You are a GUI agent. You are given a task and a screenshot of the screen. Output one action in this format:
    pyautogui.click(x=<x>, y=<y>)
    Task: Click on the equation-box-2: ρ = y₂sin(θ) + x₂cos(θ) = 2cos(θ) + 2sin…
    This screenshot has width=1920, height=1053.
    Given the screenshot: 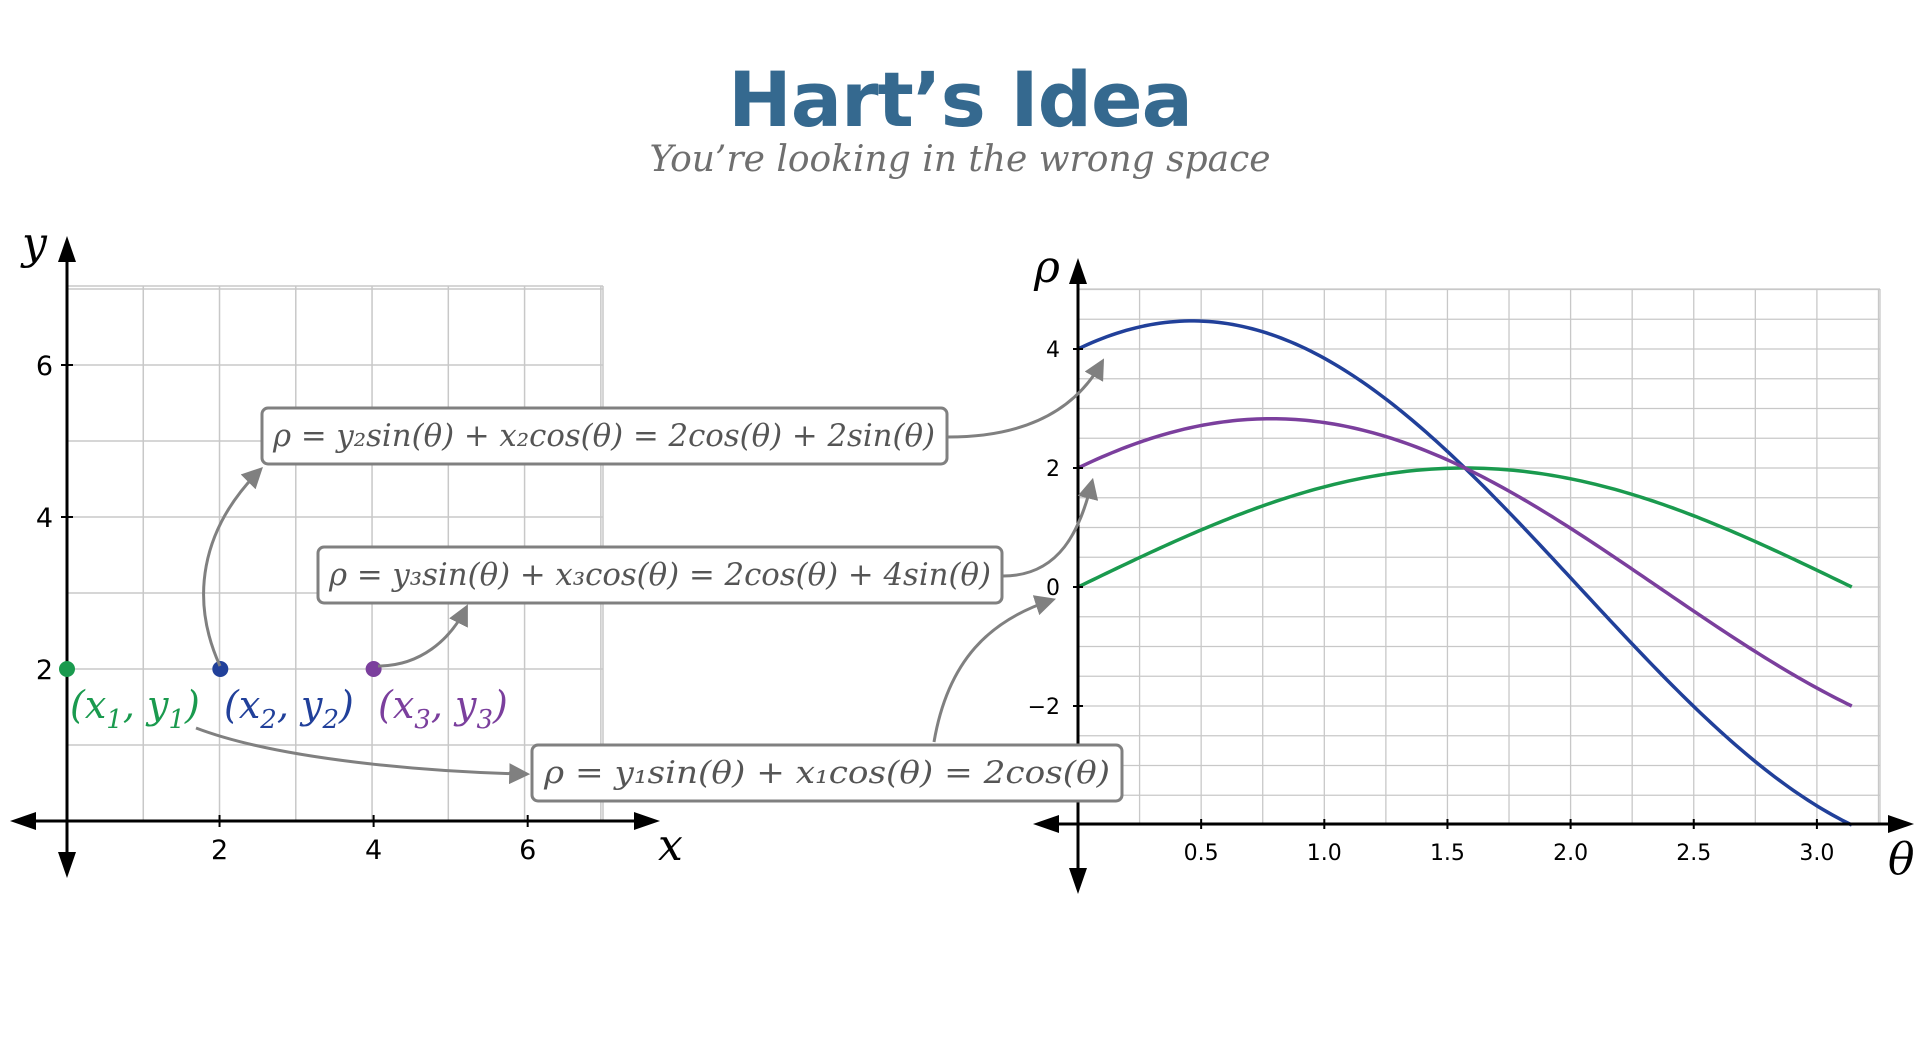 What is the action you would take?
    pyautogui.click(x=604, y=436)
    